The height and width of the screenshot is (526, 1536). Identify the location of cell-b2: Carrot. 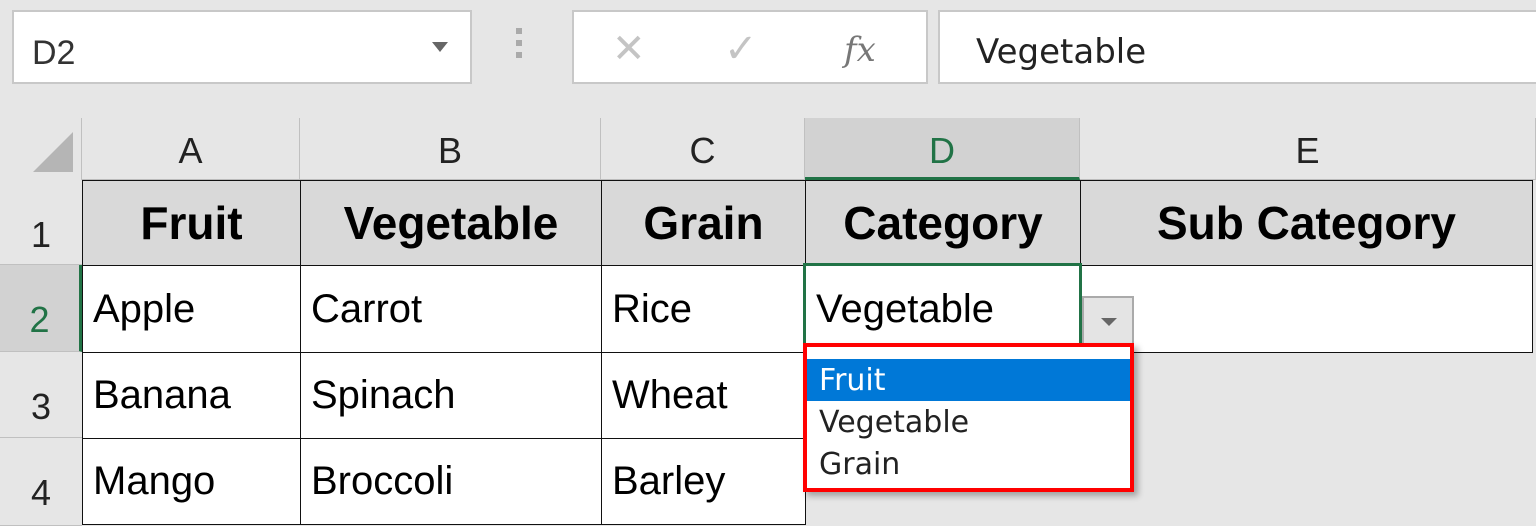
(451, 309).